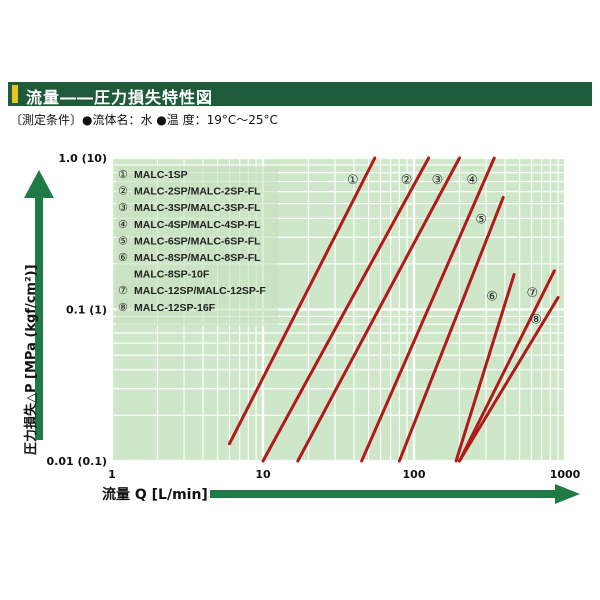  Describe the element at coordinates (353, 180) in the screenshot. I see `series-label: ①` at that location.